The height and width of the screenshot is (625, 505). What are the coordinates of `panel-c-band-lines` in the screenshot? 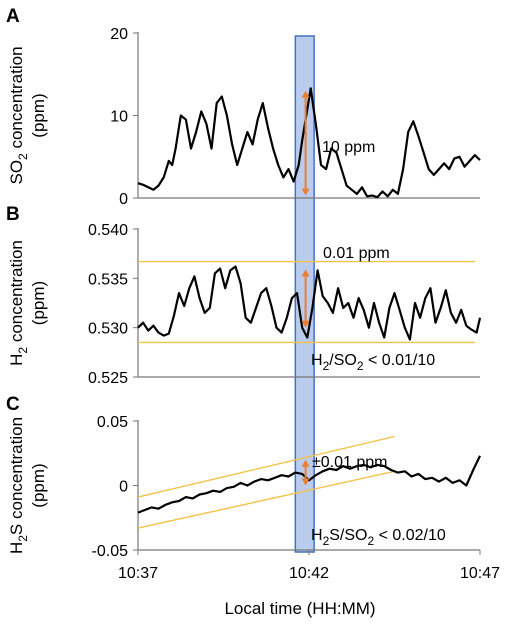 It's located at (266, 482).